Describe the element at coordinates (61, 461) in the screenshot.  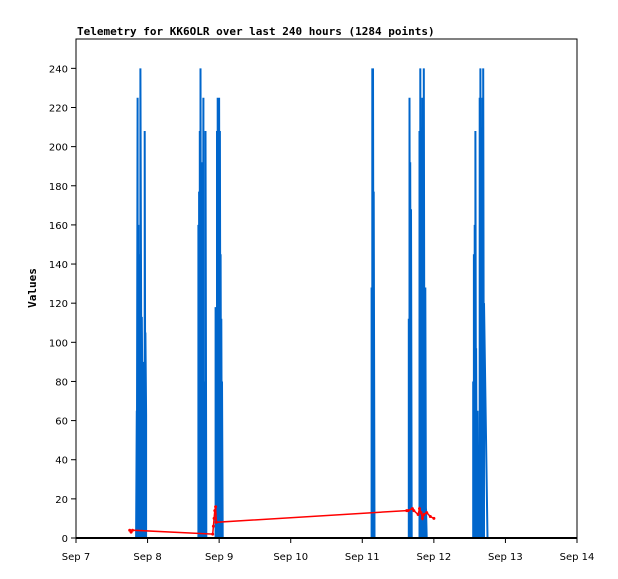
I see `y-tick-label: 40` at that location.